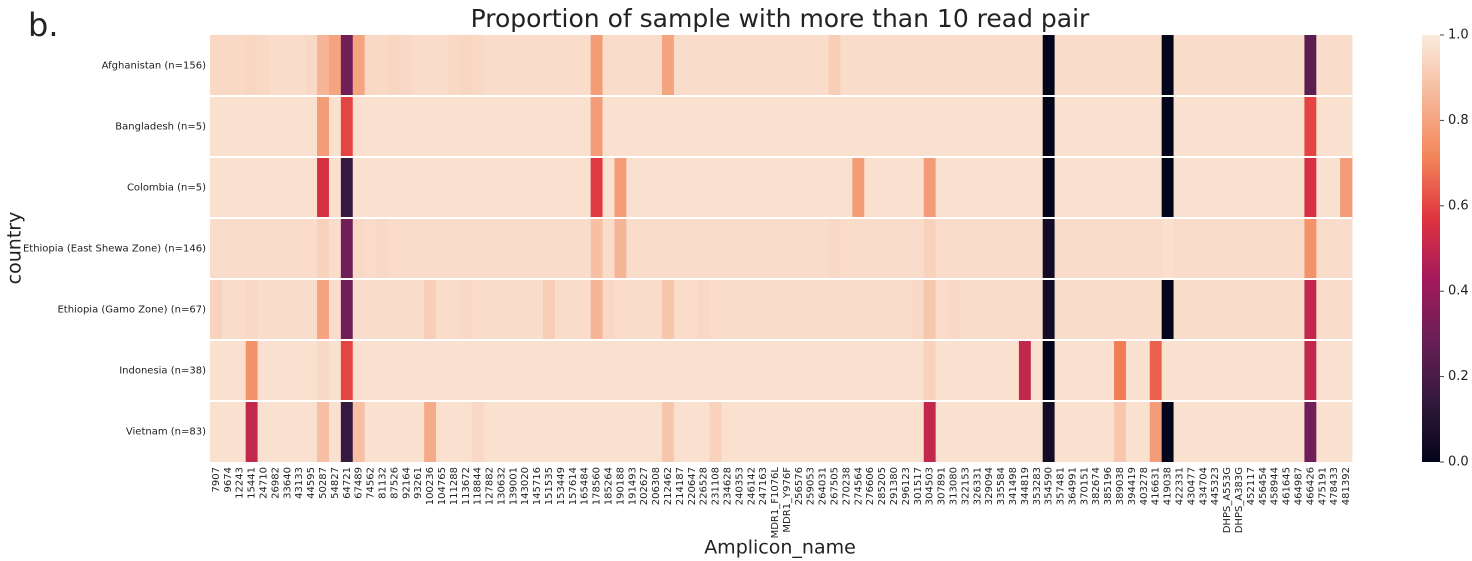 Image resolution: width=1472 pixels, height=561 pixels. Describe the element at coordinates (131, 310) in the screenshot. I see `y-tick-label: Ethiopia (Gamo Zone) (n=67)` at that location.